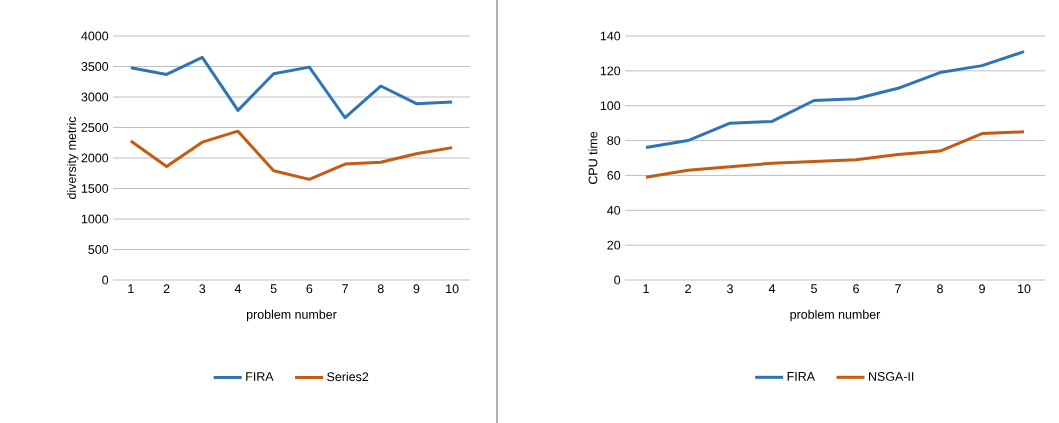 The width and height of the screenshot is (1059, 423). Describe the element at coordinates (610, 36) in the screenshot. I see `y-tick-label: 140` at that location.